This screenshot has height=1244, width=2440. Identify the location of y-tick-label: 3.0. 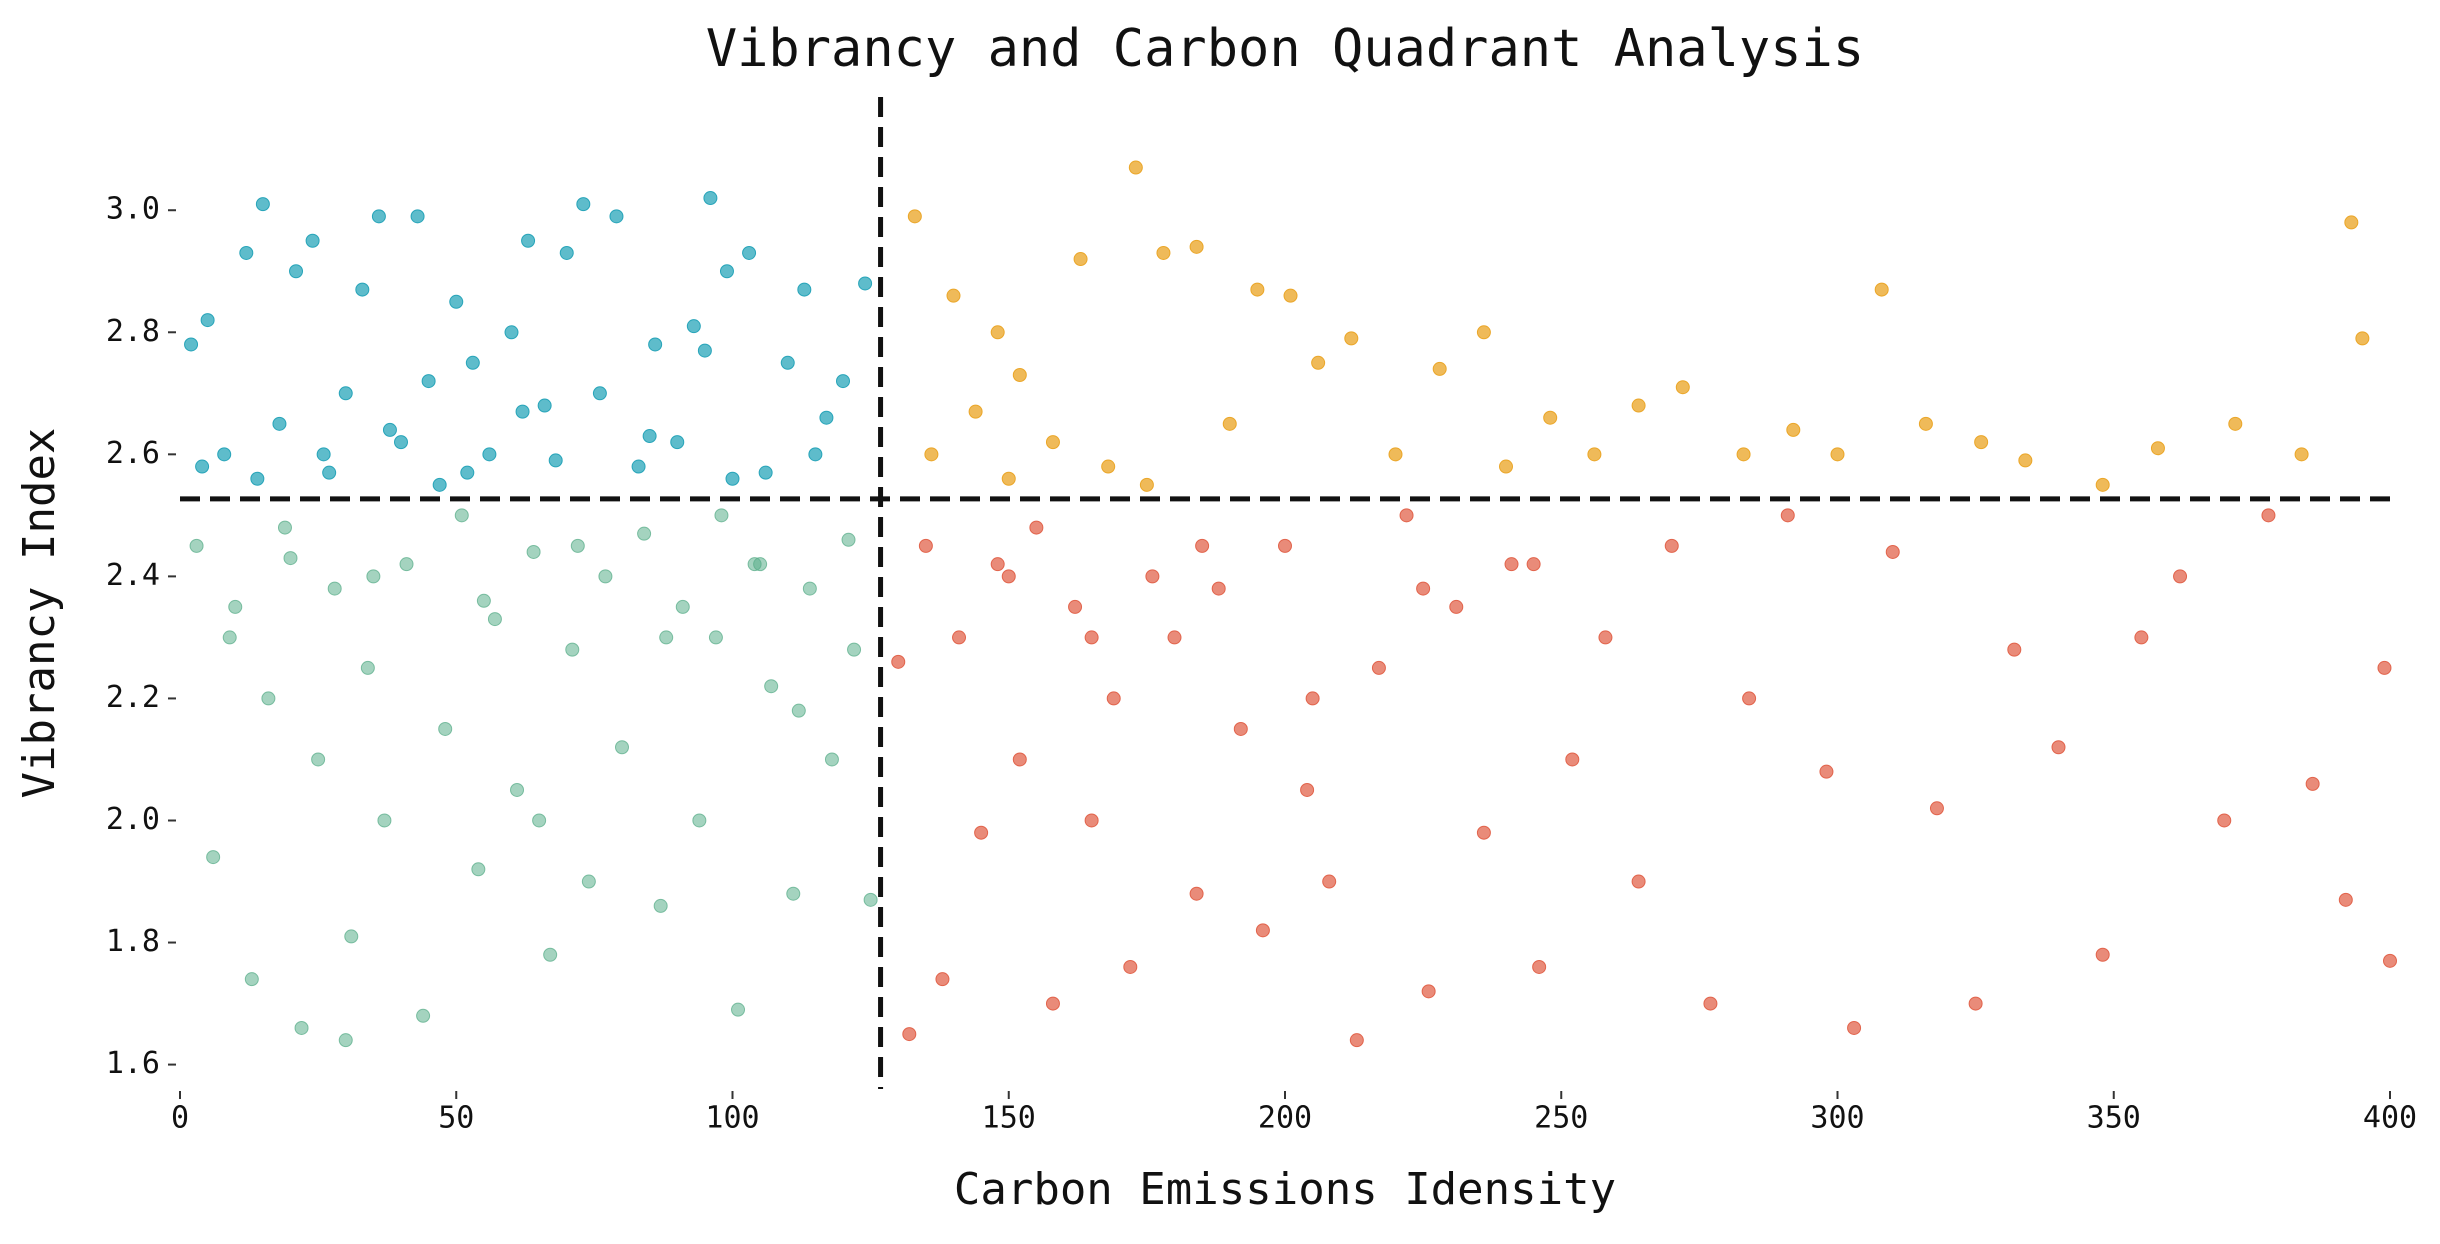
(133, 209).